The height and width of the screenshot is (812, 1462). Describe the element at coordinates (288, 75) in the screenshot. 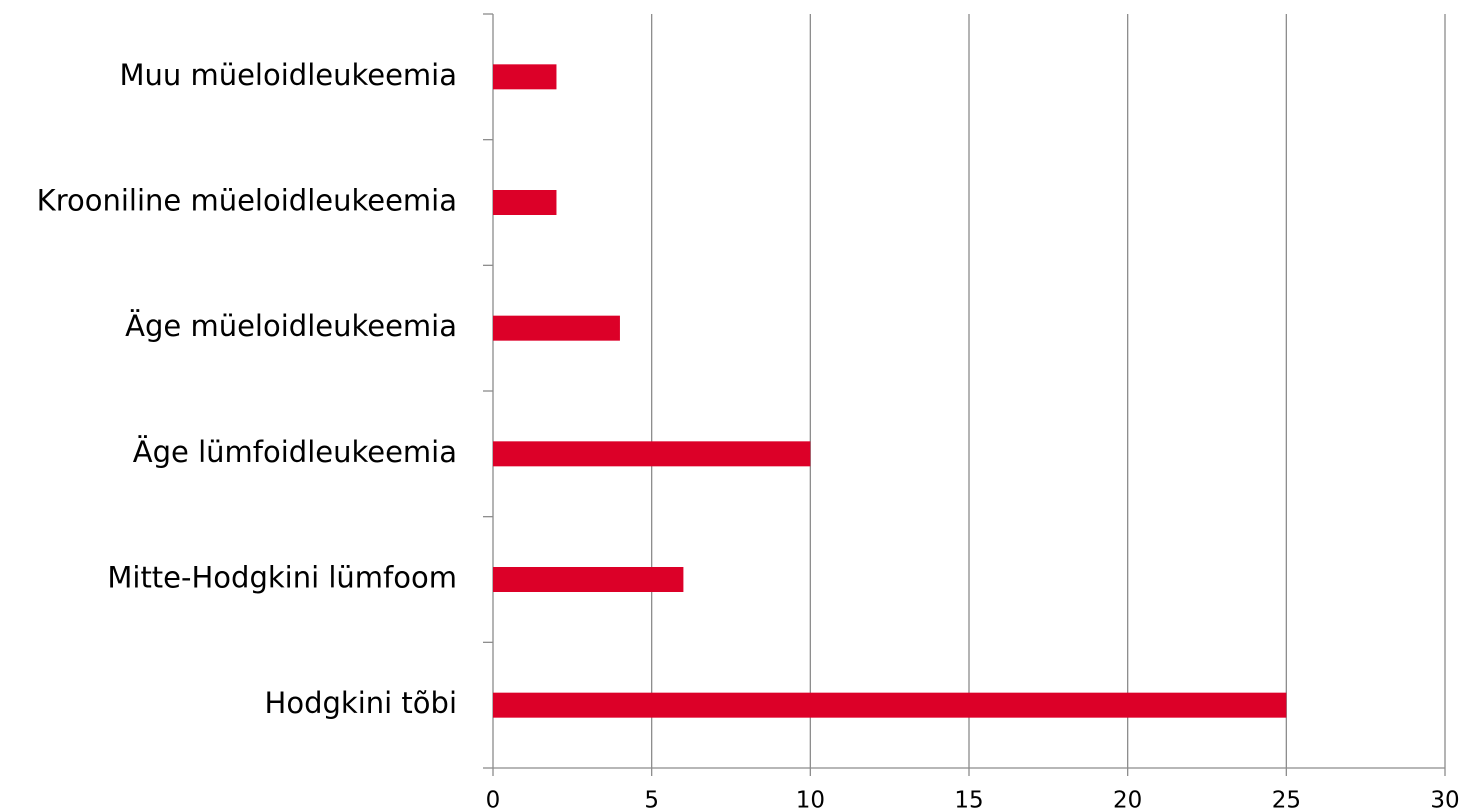

I see `y-tick-label: Muu müeloidleukeemia` at that location.